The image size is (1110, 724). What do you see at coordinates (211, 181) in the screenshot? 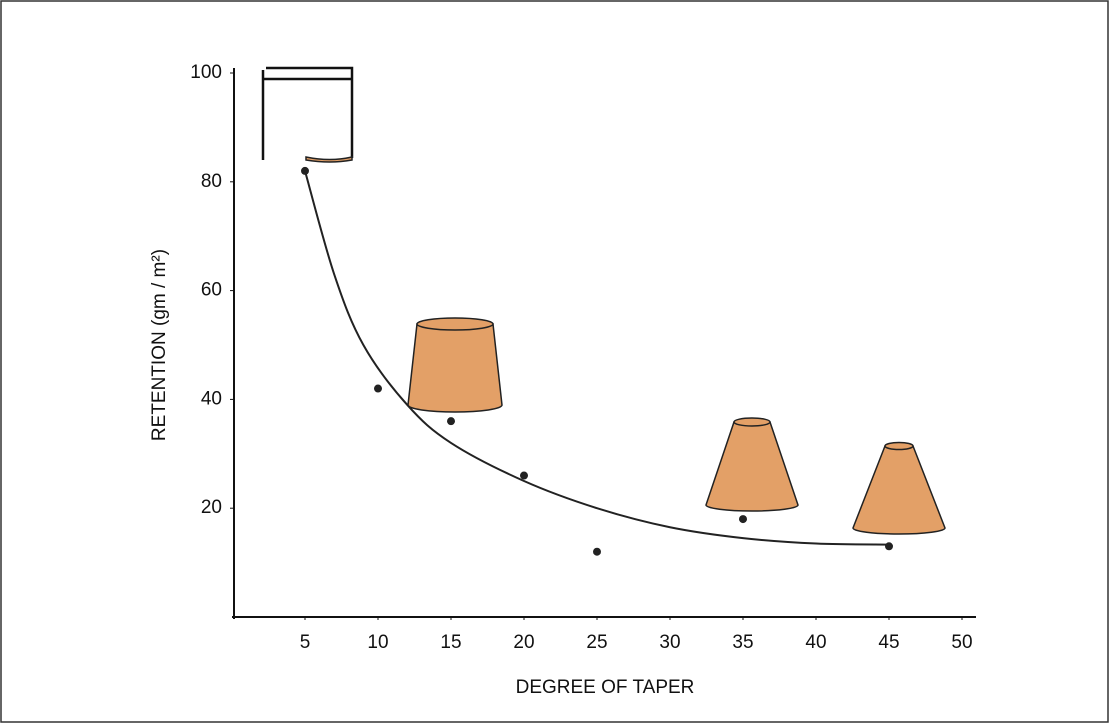
I see `y-tick-label: 80` at bounding box center [211, 181].